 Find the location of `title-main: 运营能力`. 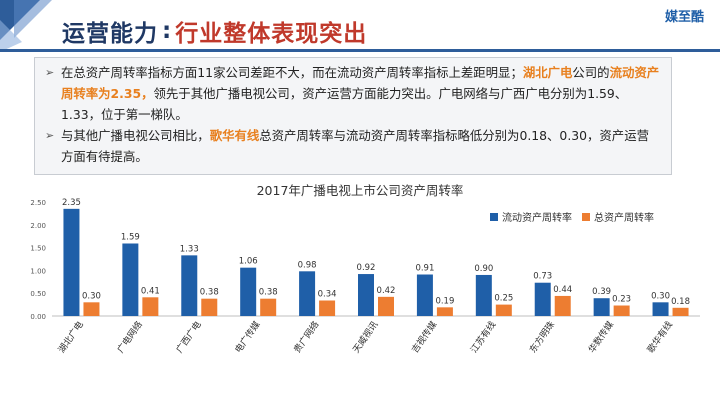

title-main: 运营能力 is located at coordinates (110, 34).